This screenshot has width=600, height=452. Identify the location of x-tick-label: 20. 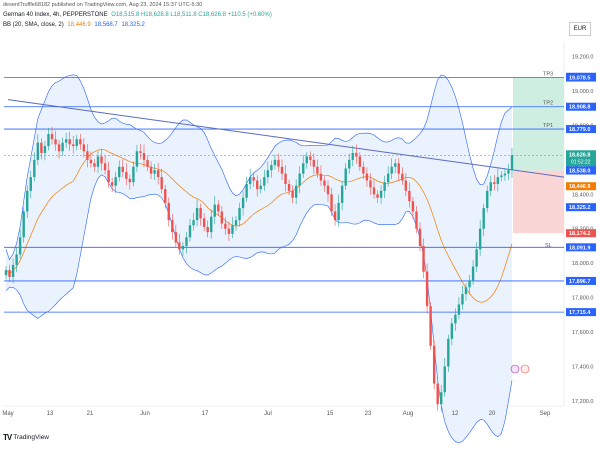
(492, 414).